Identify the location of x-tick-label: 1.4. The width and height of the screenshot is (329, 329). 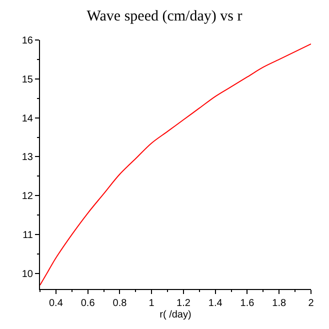
(215, 303).